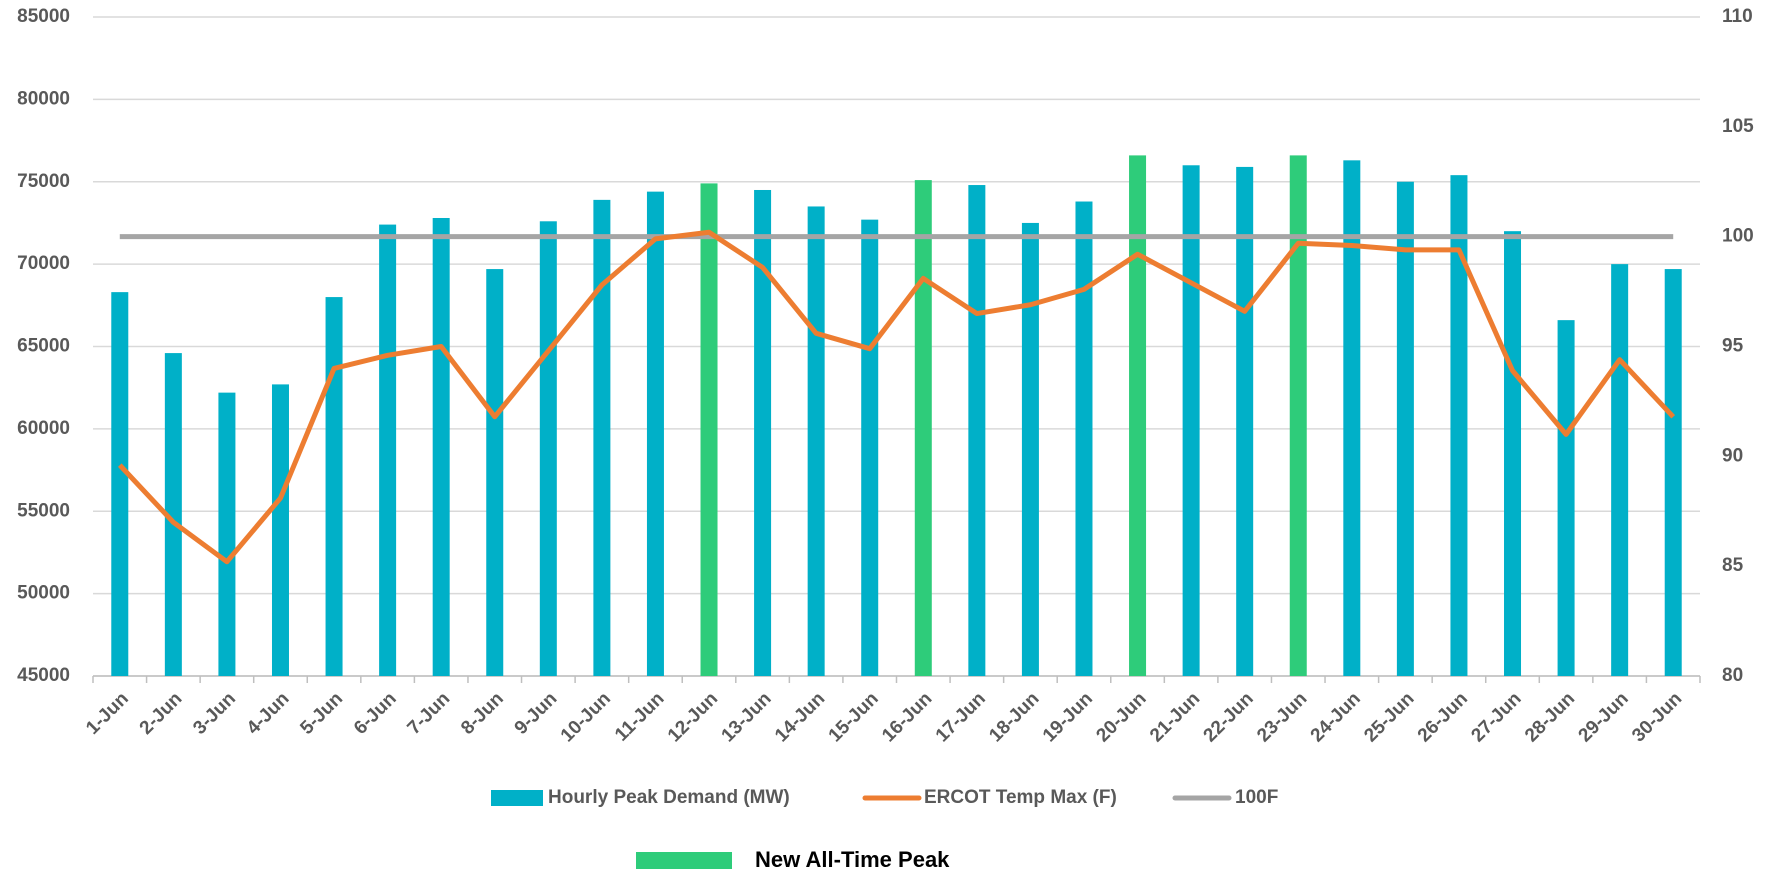 Image resolution: width=1771 pixels, height=872 pixels. What do you see at coordinates (43, 263) in the screenshot?
I see `y-tick-label: 70000` at bounding box center [43, 263].